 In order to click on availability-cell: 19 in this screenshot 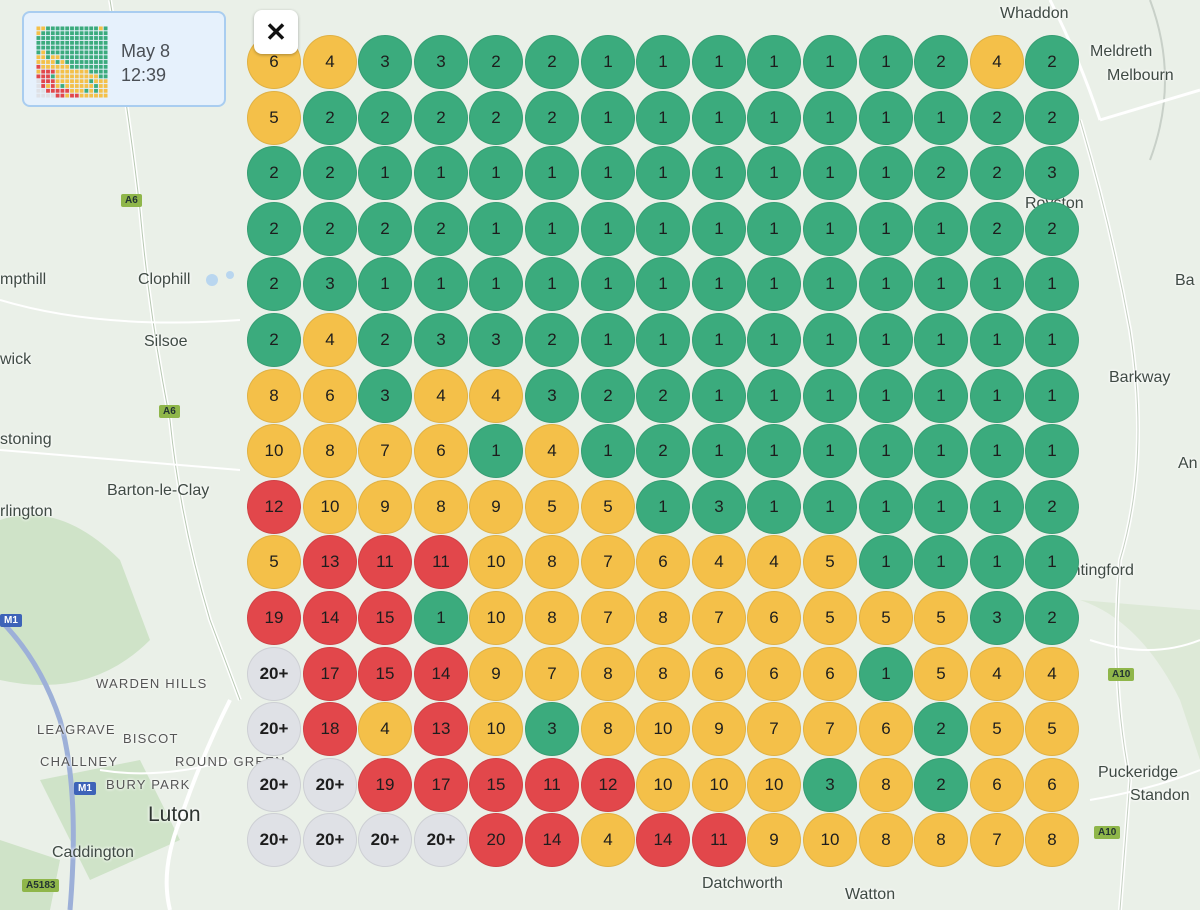, I will do `click(385, 785)`.